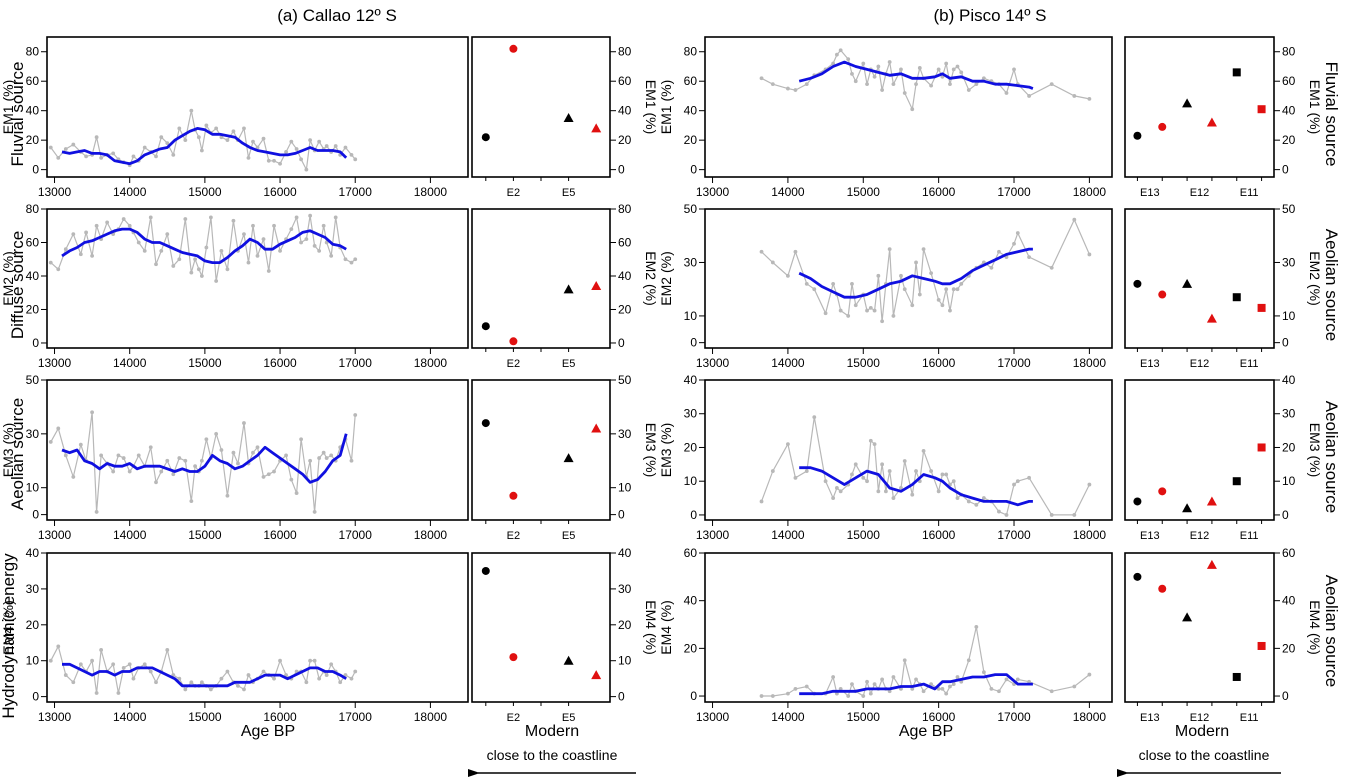 The width and height of the screenshot is (1346, 777). Describe the element at coordinates (625, 589) in the screenshot. I see `y-tick-label: 30` at that location.